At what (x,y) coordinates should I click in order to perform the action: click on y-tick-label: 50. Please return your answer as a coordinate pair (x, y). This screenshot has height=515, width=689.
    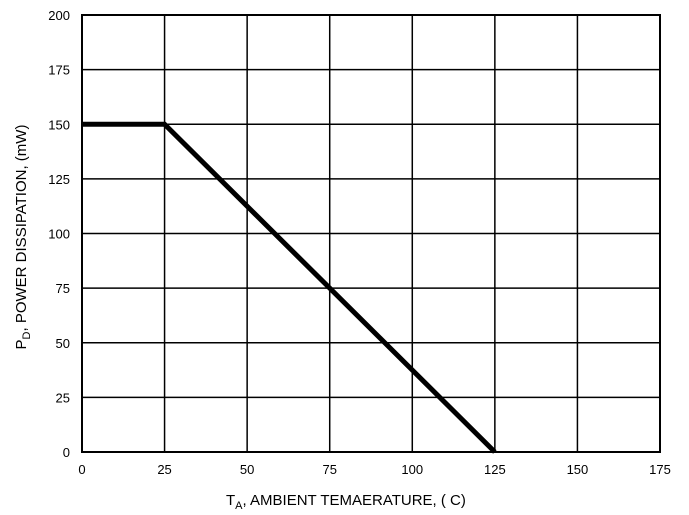
    Looking at the image, I should click on (63, 343).